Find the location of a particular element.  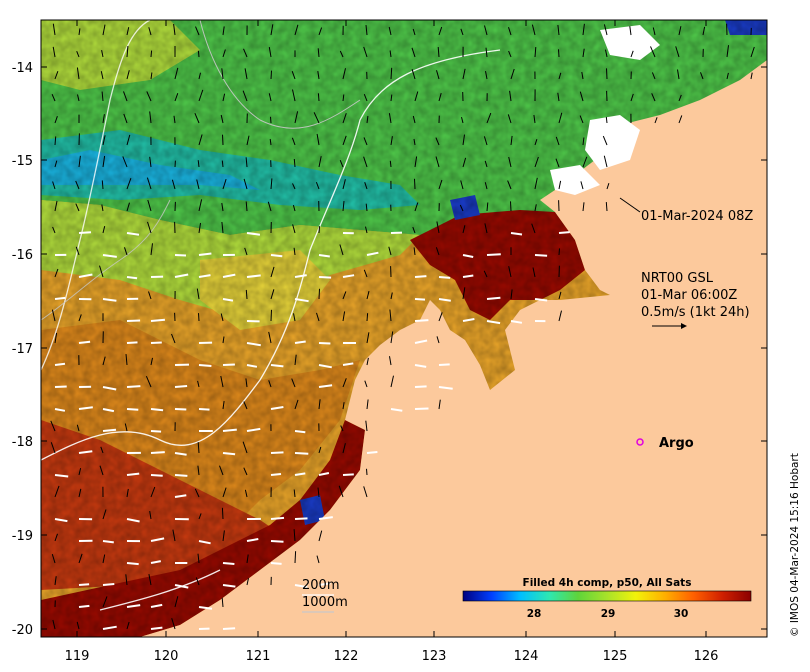

y-tick-label: -14 is located at coordinates (22, 68).